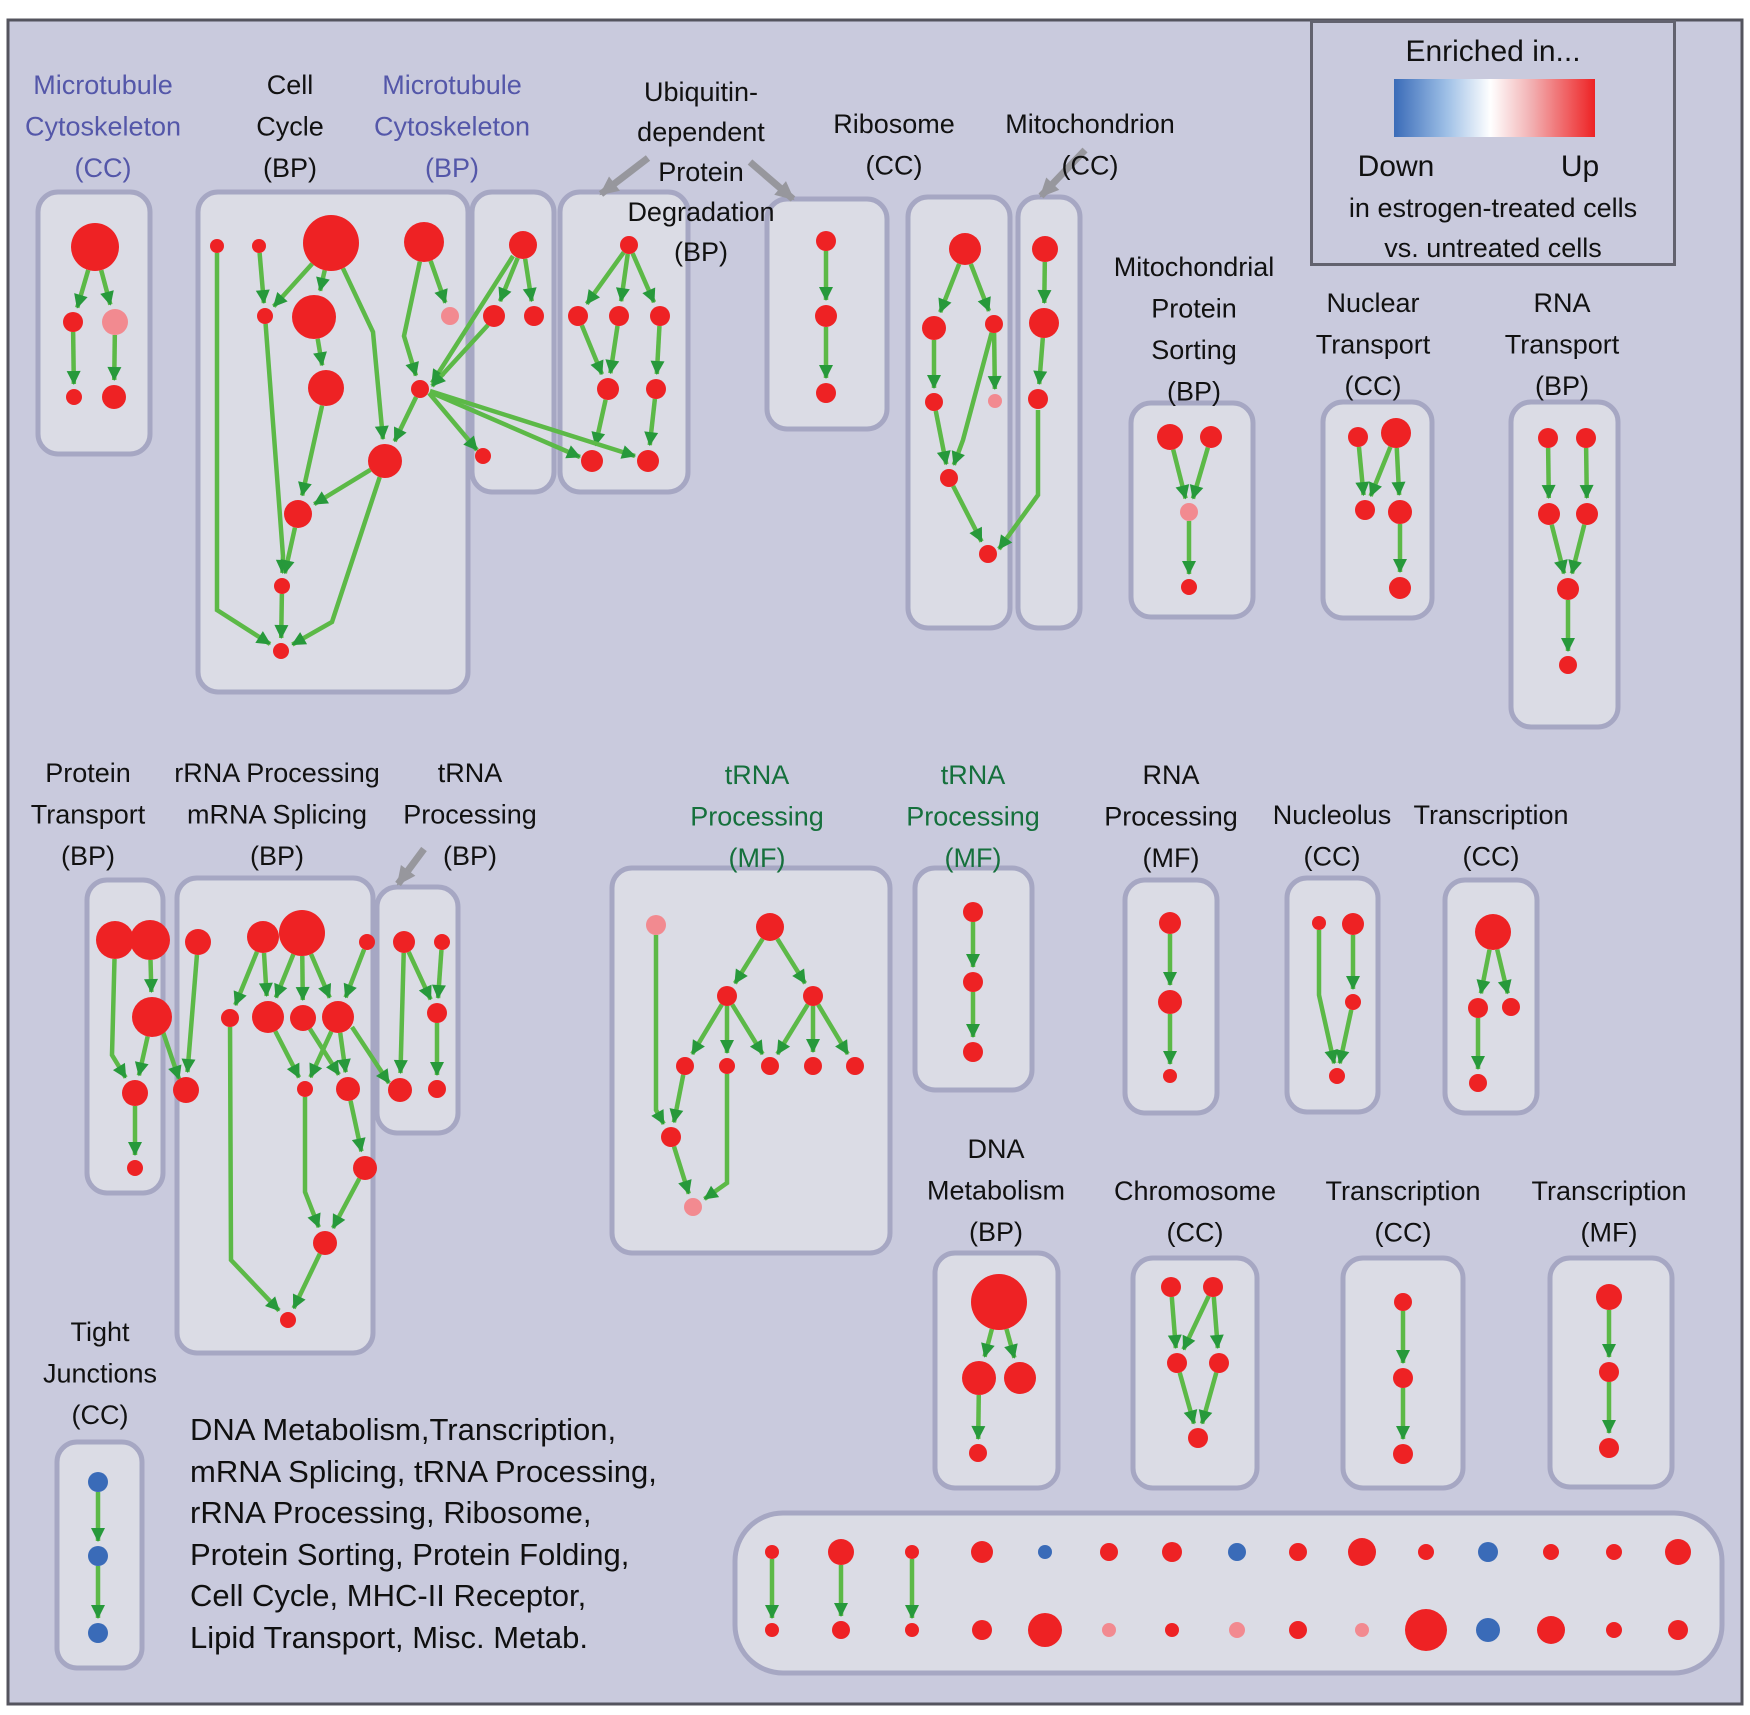 The image size is (1750, 1715). What do you see at coordinates (1373, 386) in the screenshot?
I see `label-nuclear-transport-cc: (CC)` at bounding box center [1373, 386].